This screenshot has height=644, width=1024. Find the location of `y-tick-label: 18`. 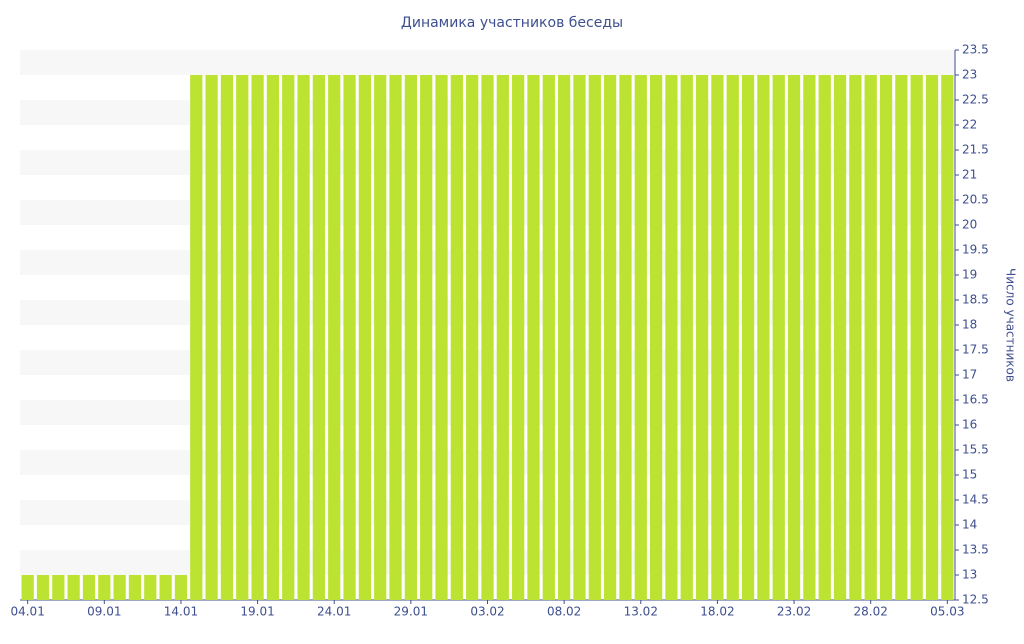

y-tick-label: 18 is located at coordinates (969, 325).